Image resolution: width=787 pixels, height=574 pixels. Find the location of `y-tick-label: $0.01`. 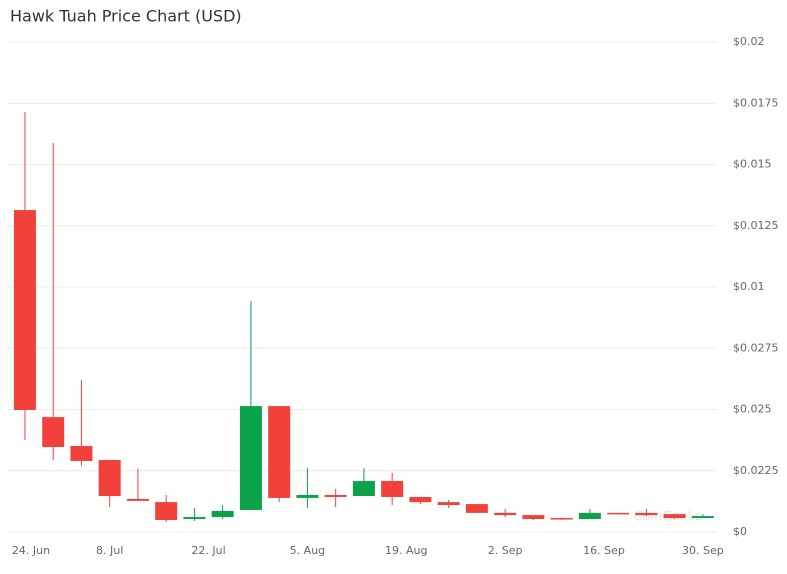

y-tick-label: $0.01 is located at coordinates (749, 286).